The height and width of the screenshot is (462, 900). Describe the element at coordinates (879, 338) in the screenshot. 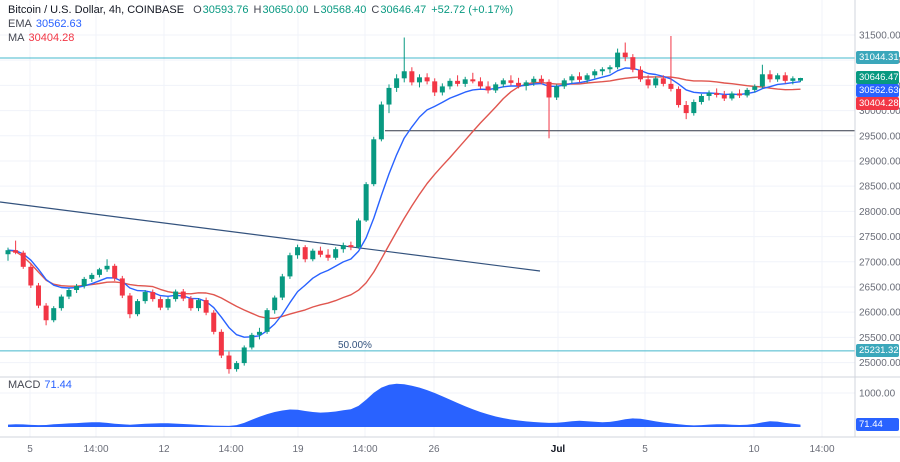

I see `svg-text: 25500.00` at that location.